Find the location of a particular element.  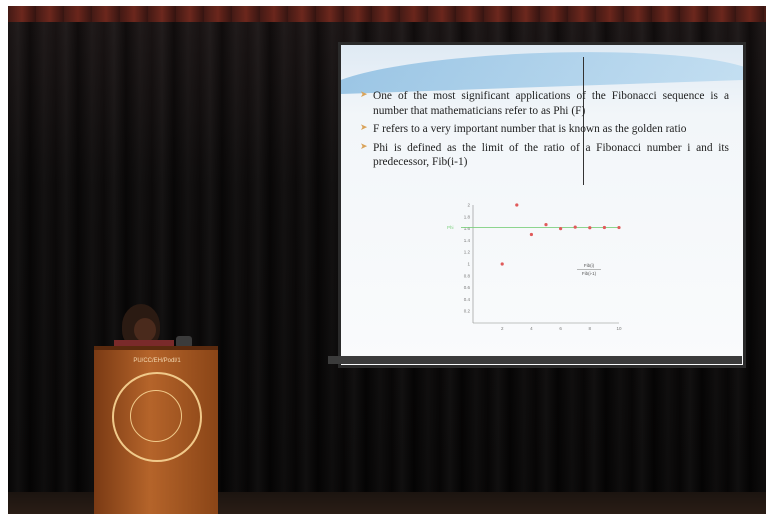

podium-microphone is located at coordinates (184, 342).